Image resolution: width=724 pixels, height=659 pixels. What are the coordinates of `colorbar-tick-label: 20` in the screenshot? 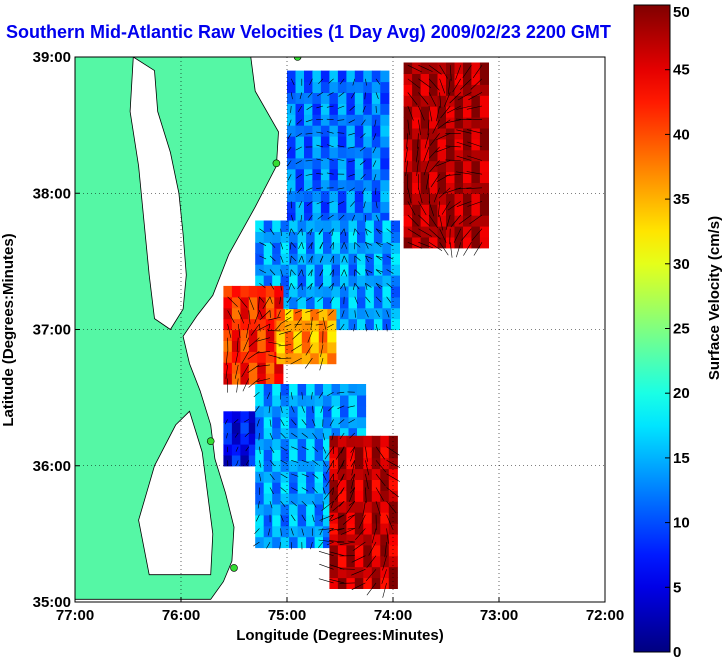 It's located at (681, 393).